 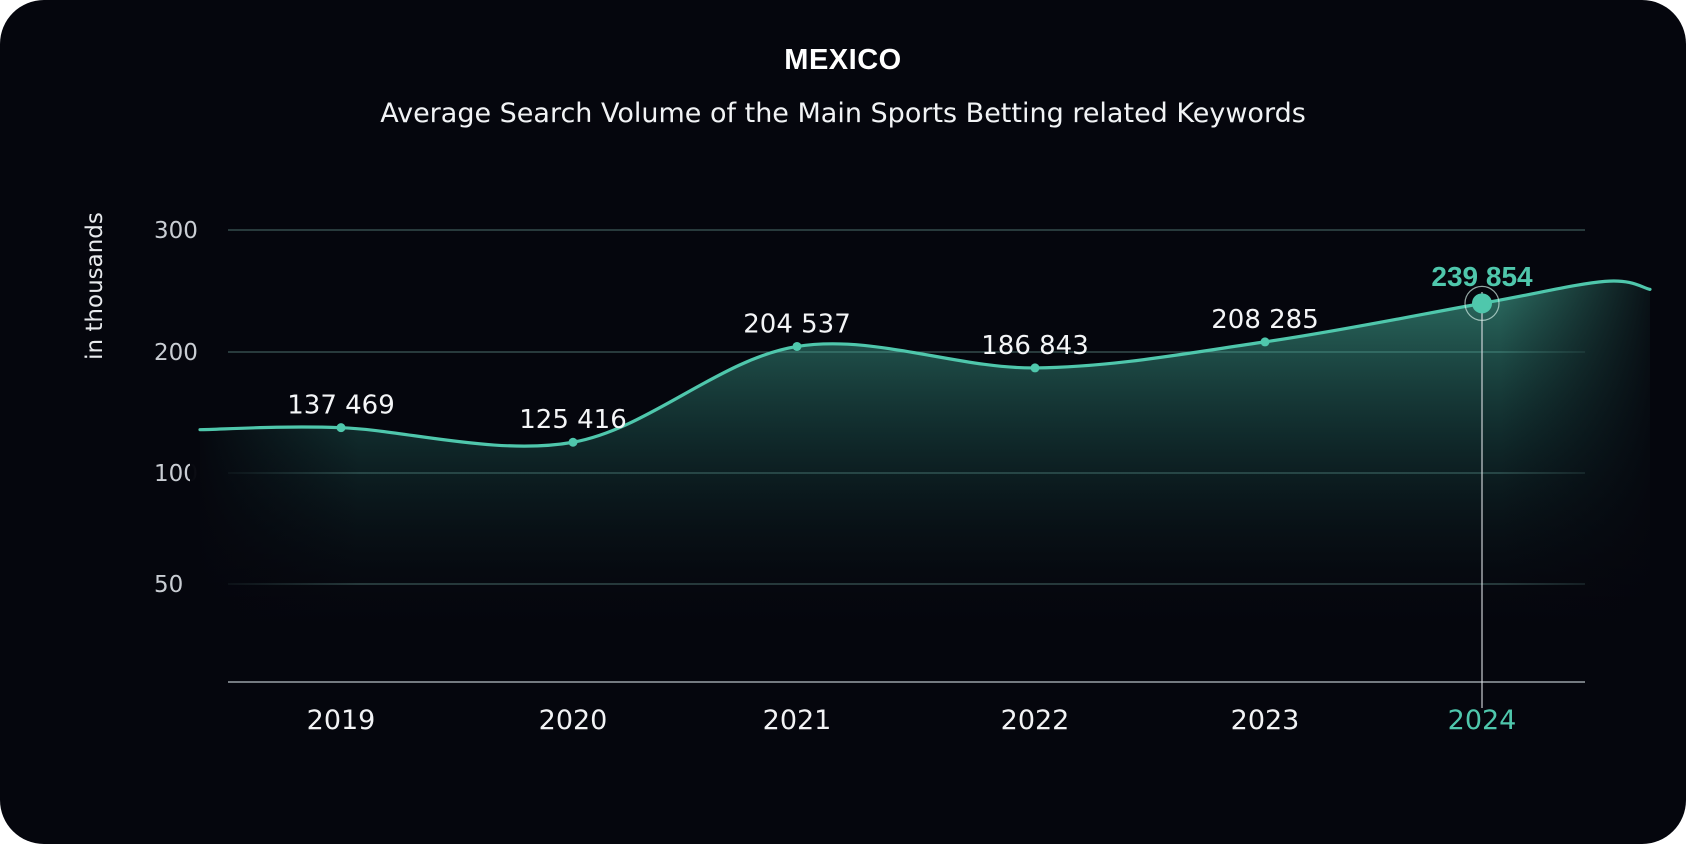 What do you see at coordinates (1035, 346) in the screenshot?
I see `data-label: 186 843` at bounding box center [1035, 346].